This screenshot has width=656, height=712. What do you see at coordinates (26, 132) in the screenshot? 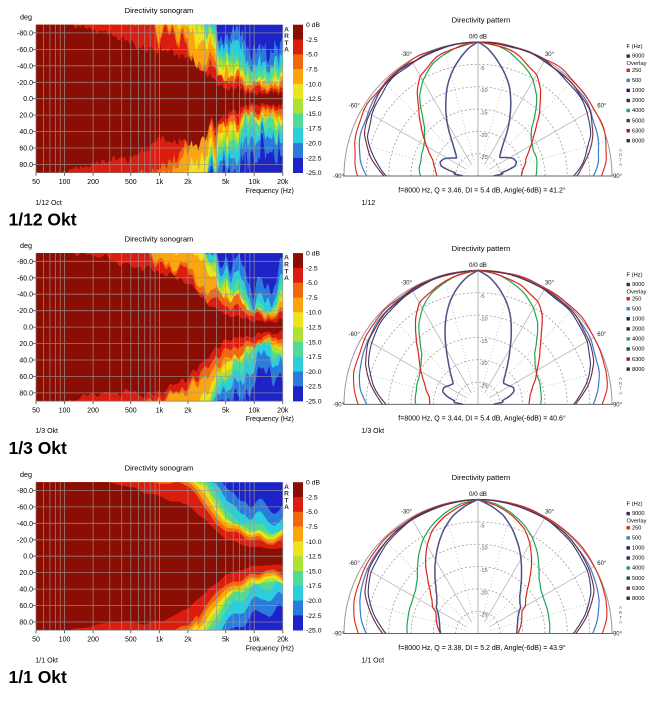
I see `svg-text: 40.0` at bounding box center [26, 132].